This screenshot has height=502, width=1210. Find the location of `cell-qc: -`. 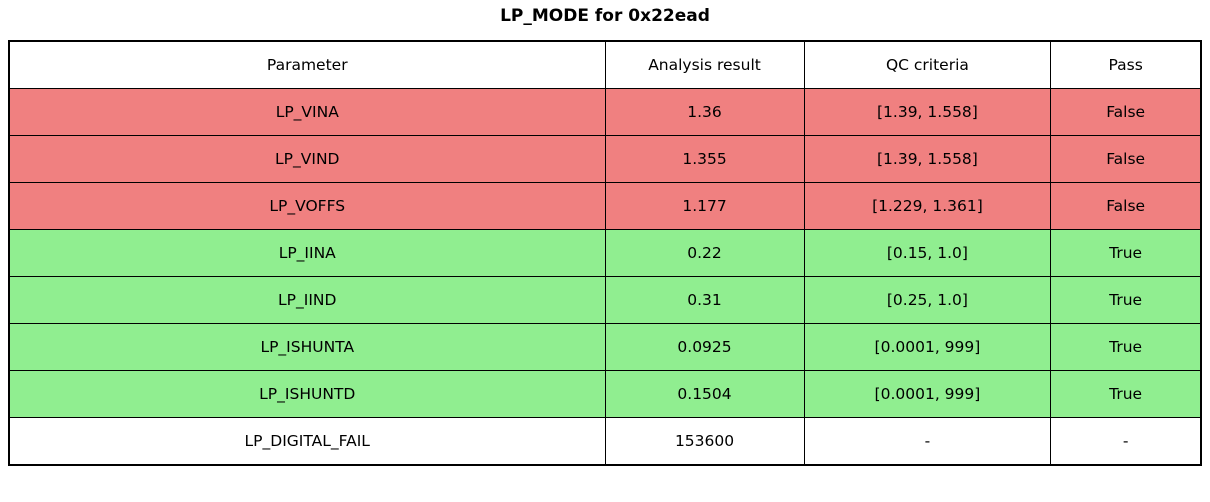

cell-qc: - is located at coordinates (927, 441).